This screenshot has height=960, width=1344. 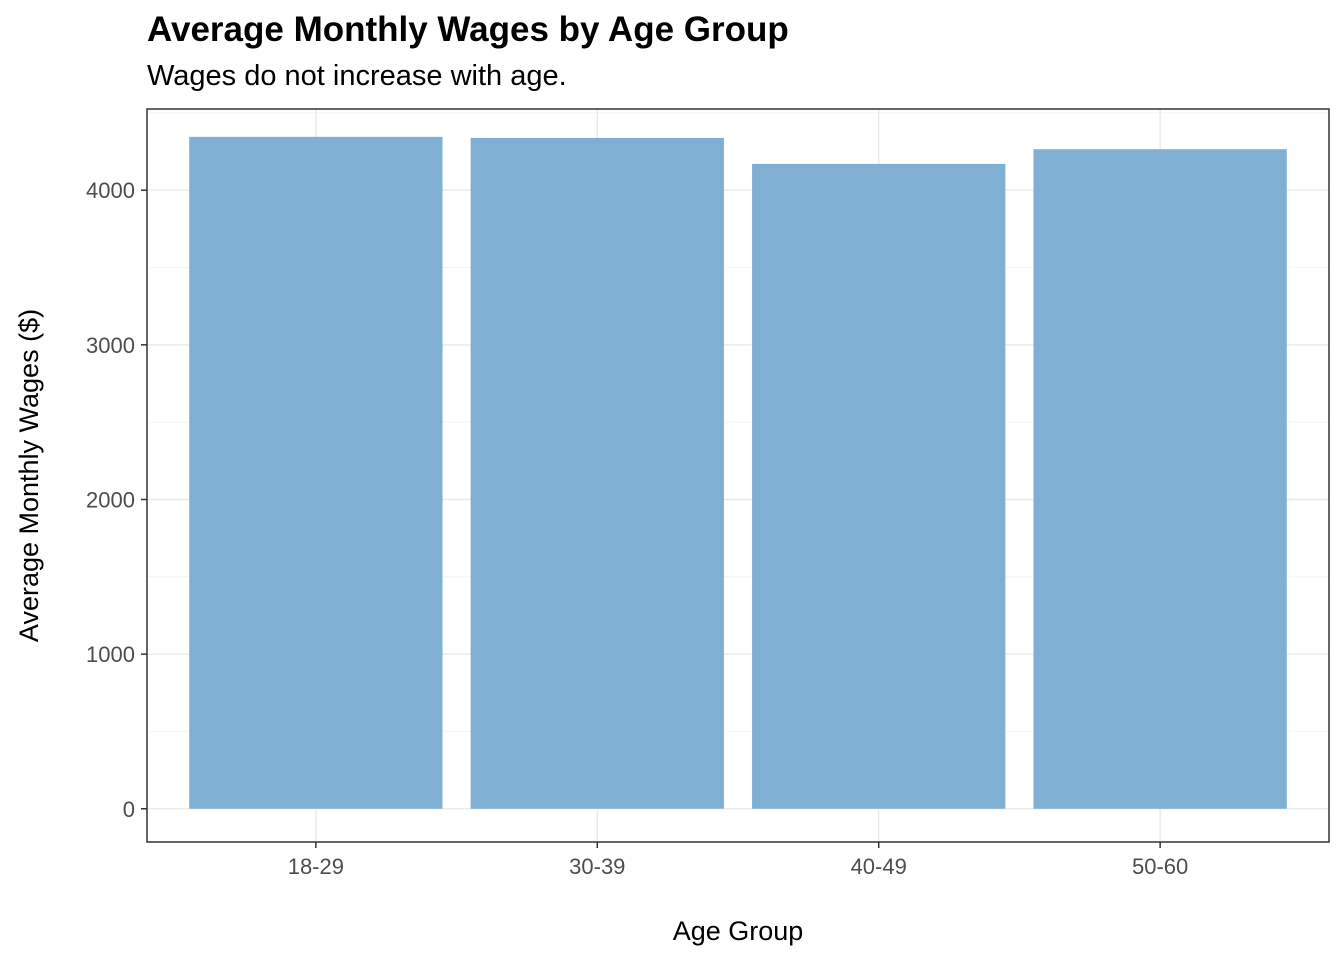 What do you see at coordinates (738, 931) in the screenshot?
I see `x-axis-title: Age Group` at bounding box center [738, 931].